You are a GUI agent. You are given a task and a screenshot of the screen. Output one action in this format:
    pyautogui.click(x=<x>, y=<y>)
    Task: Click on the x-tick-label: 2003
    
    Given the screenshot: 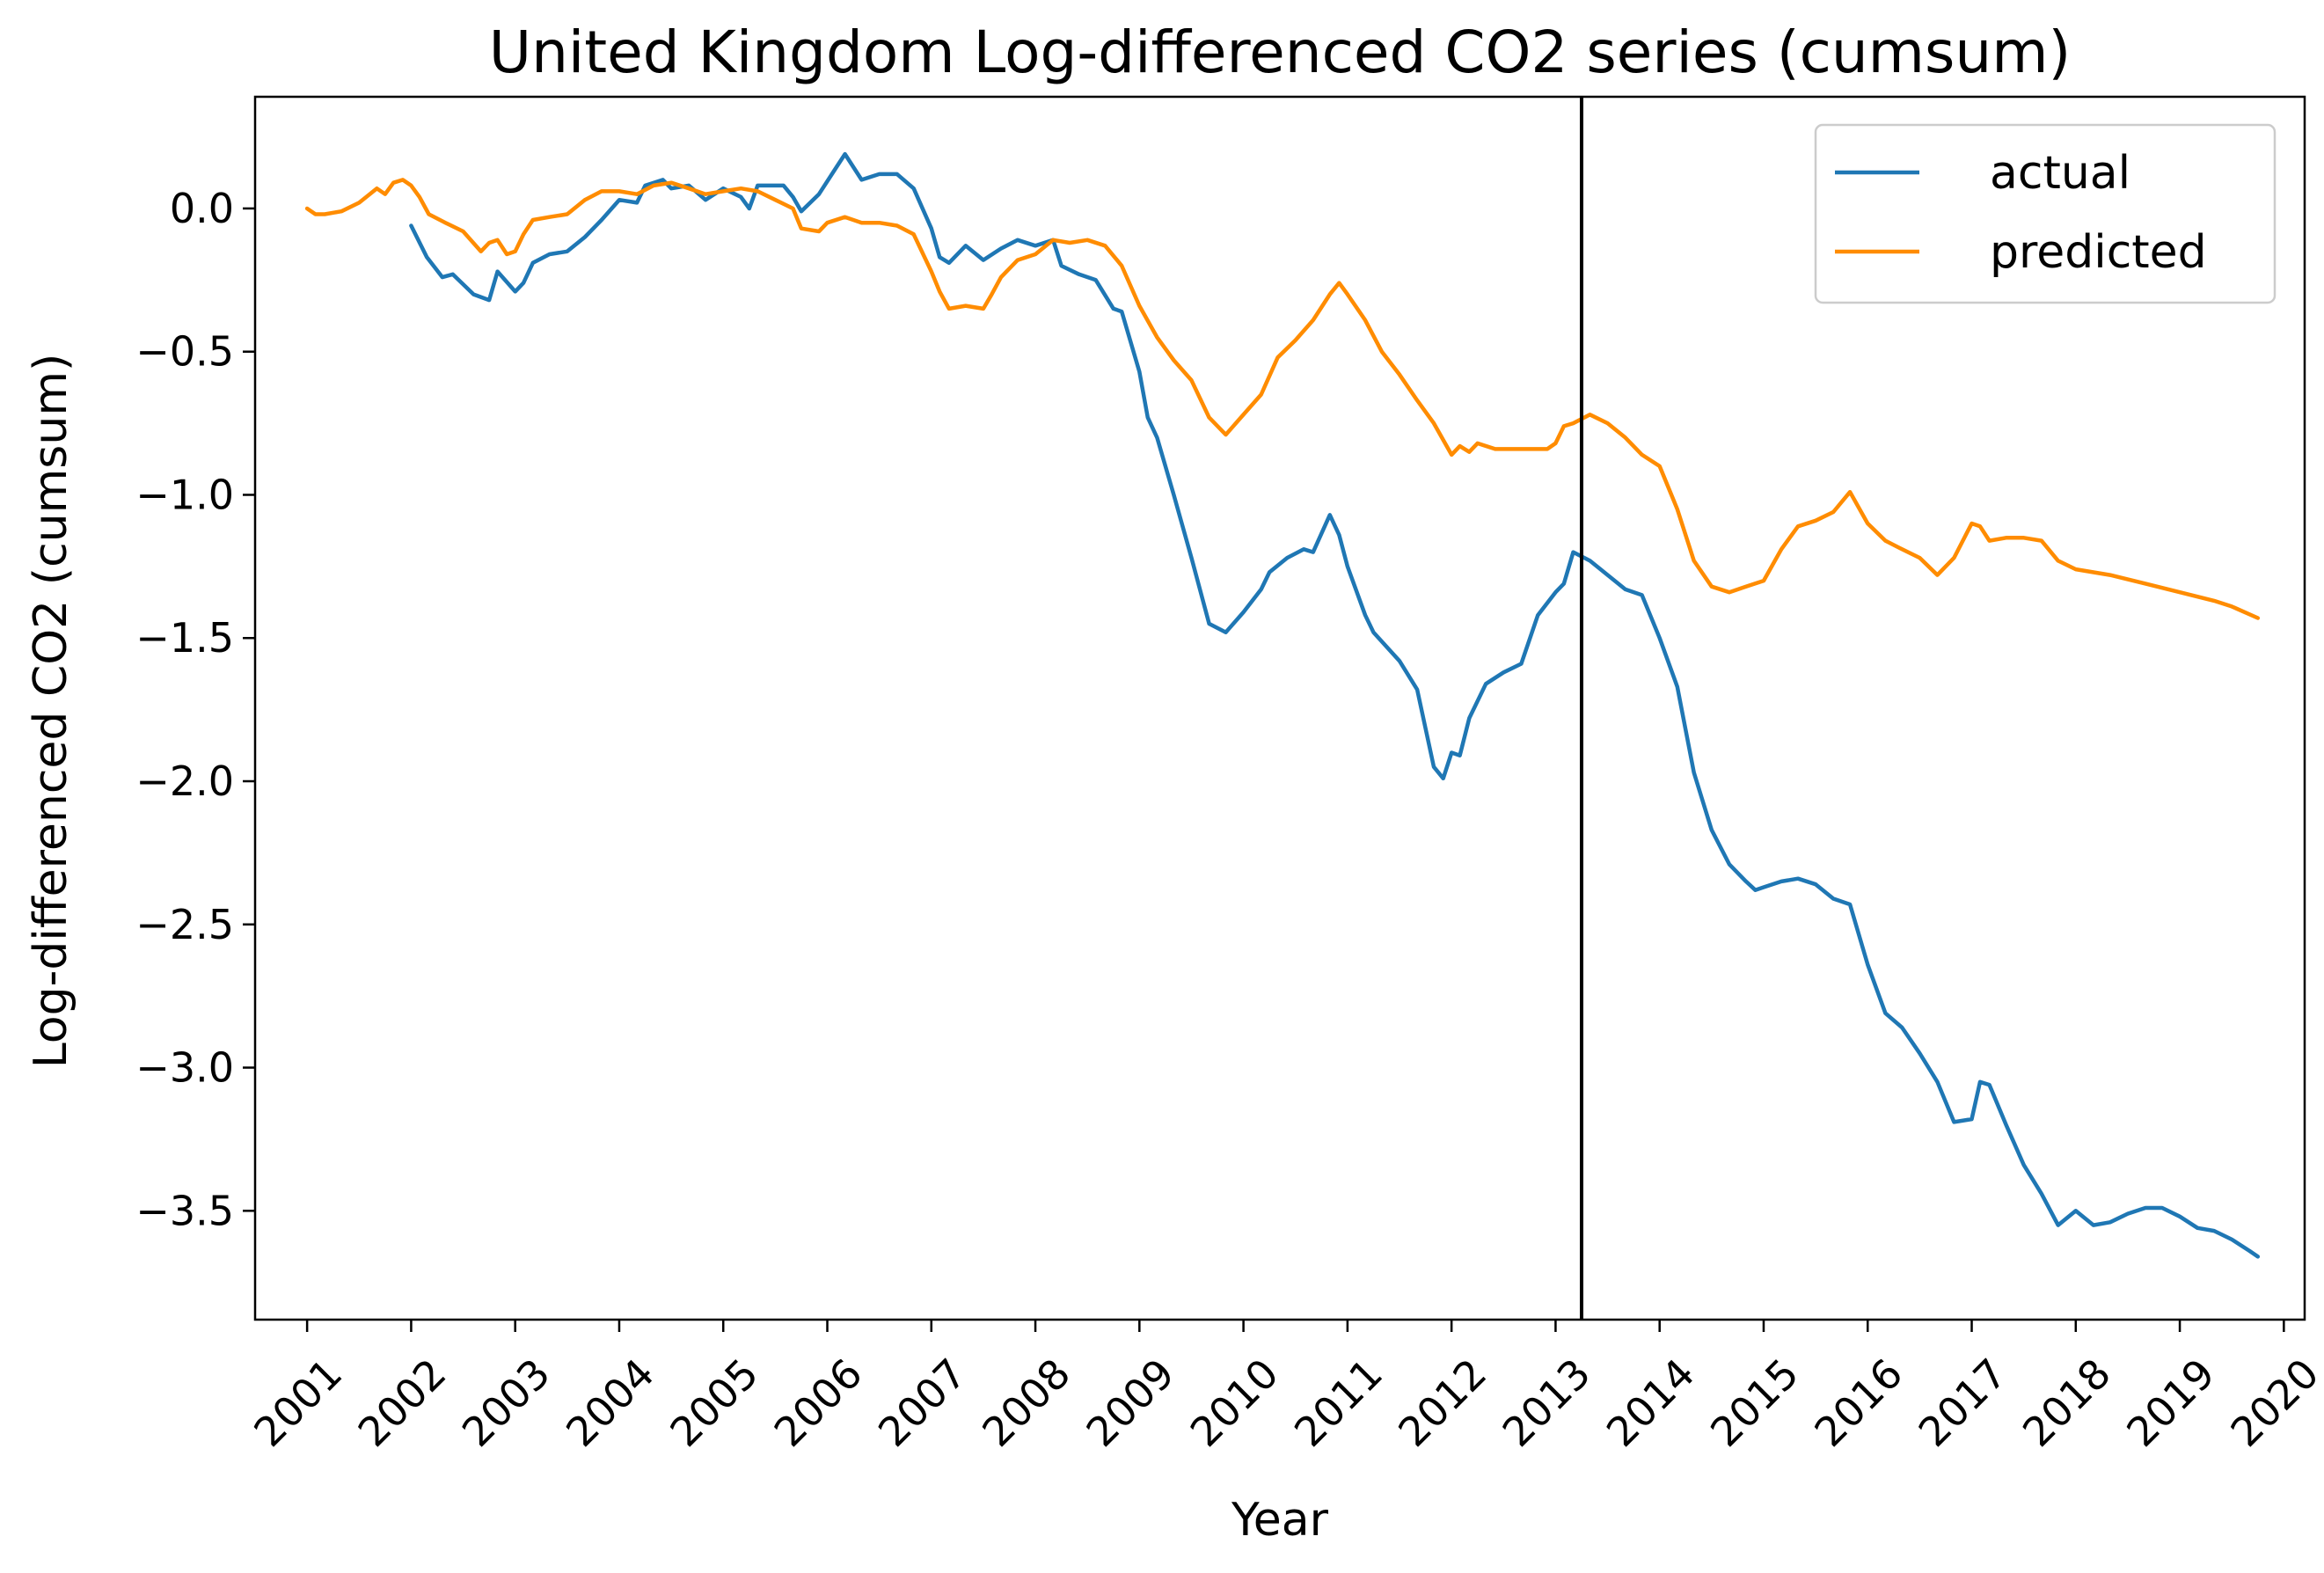 What is the action you would take?
    pyautogui.click(x=506, y=1403)
    